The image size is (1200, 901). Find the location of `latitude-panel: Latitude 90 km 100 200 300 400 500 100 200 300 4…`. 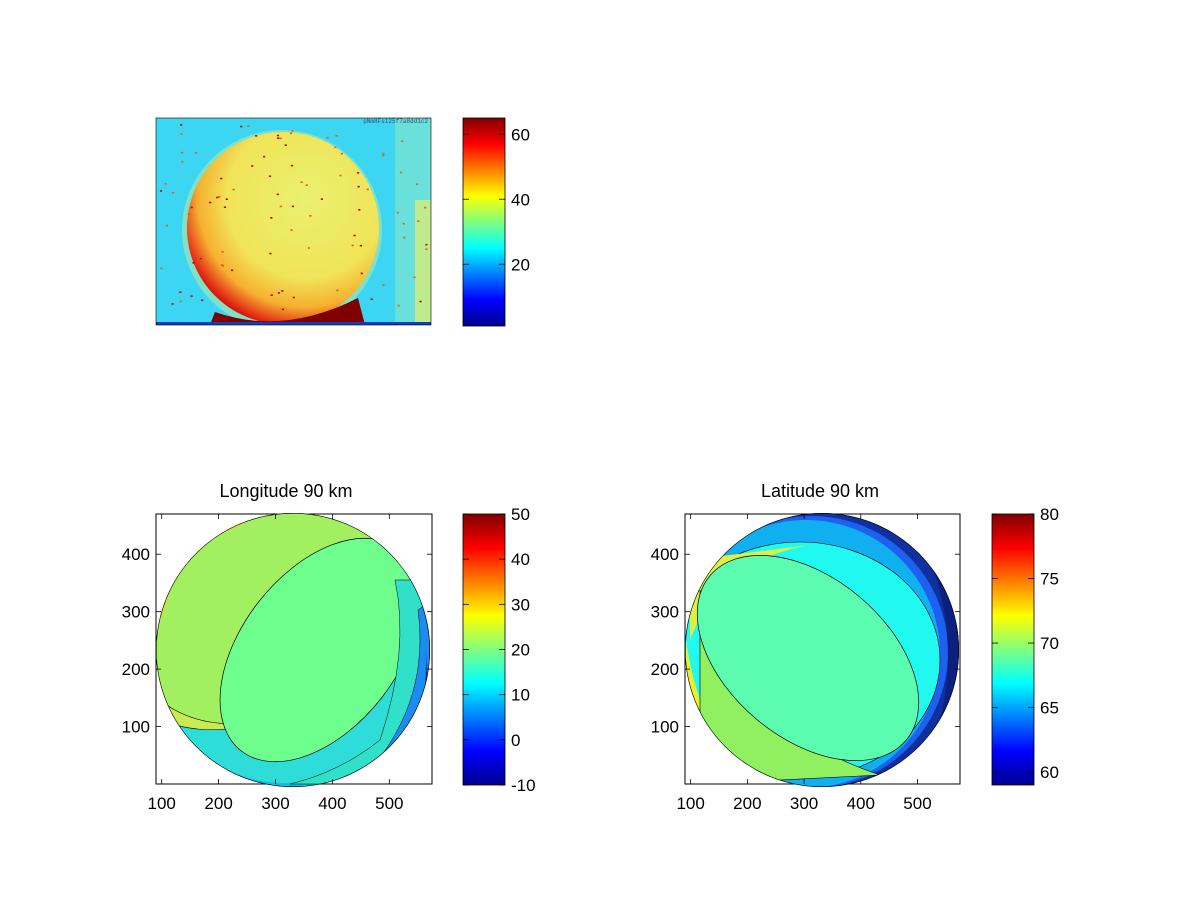

latitude-panel: Latitude 90 km 100 200 300 400 500 100 200 300 4… is located at coordinates (806, 647).